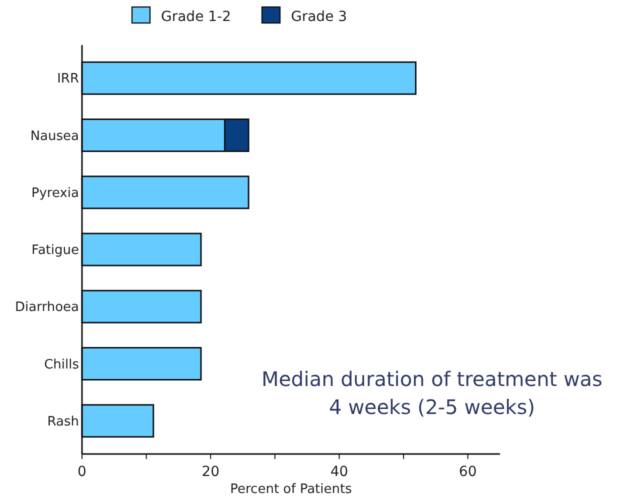 The height and width of the screenshot is (499, 634). What do you see at coordinates (211, 472) in the screenshot?
I see `x-tick-label: 20` at bounding box center [211, 472].